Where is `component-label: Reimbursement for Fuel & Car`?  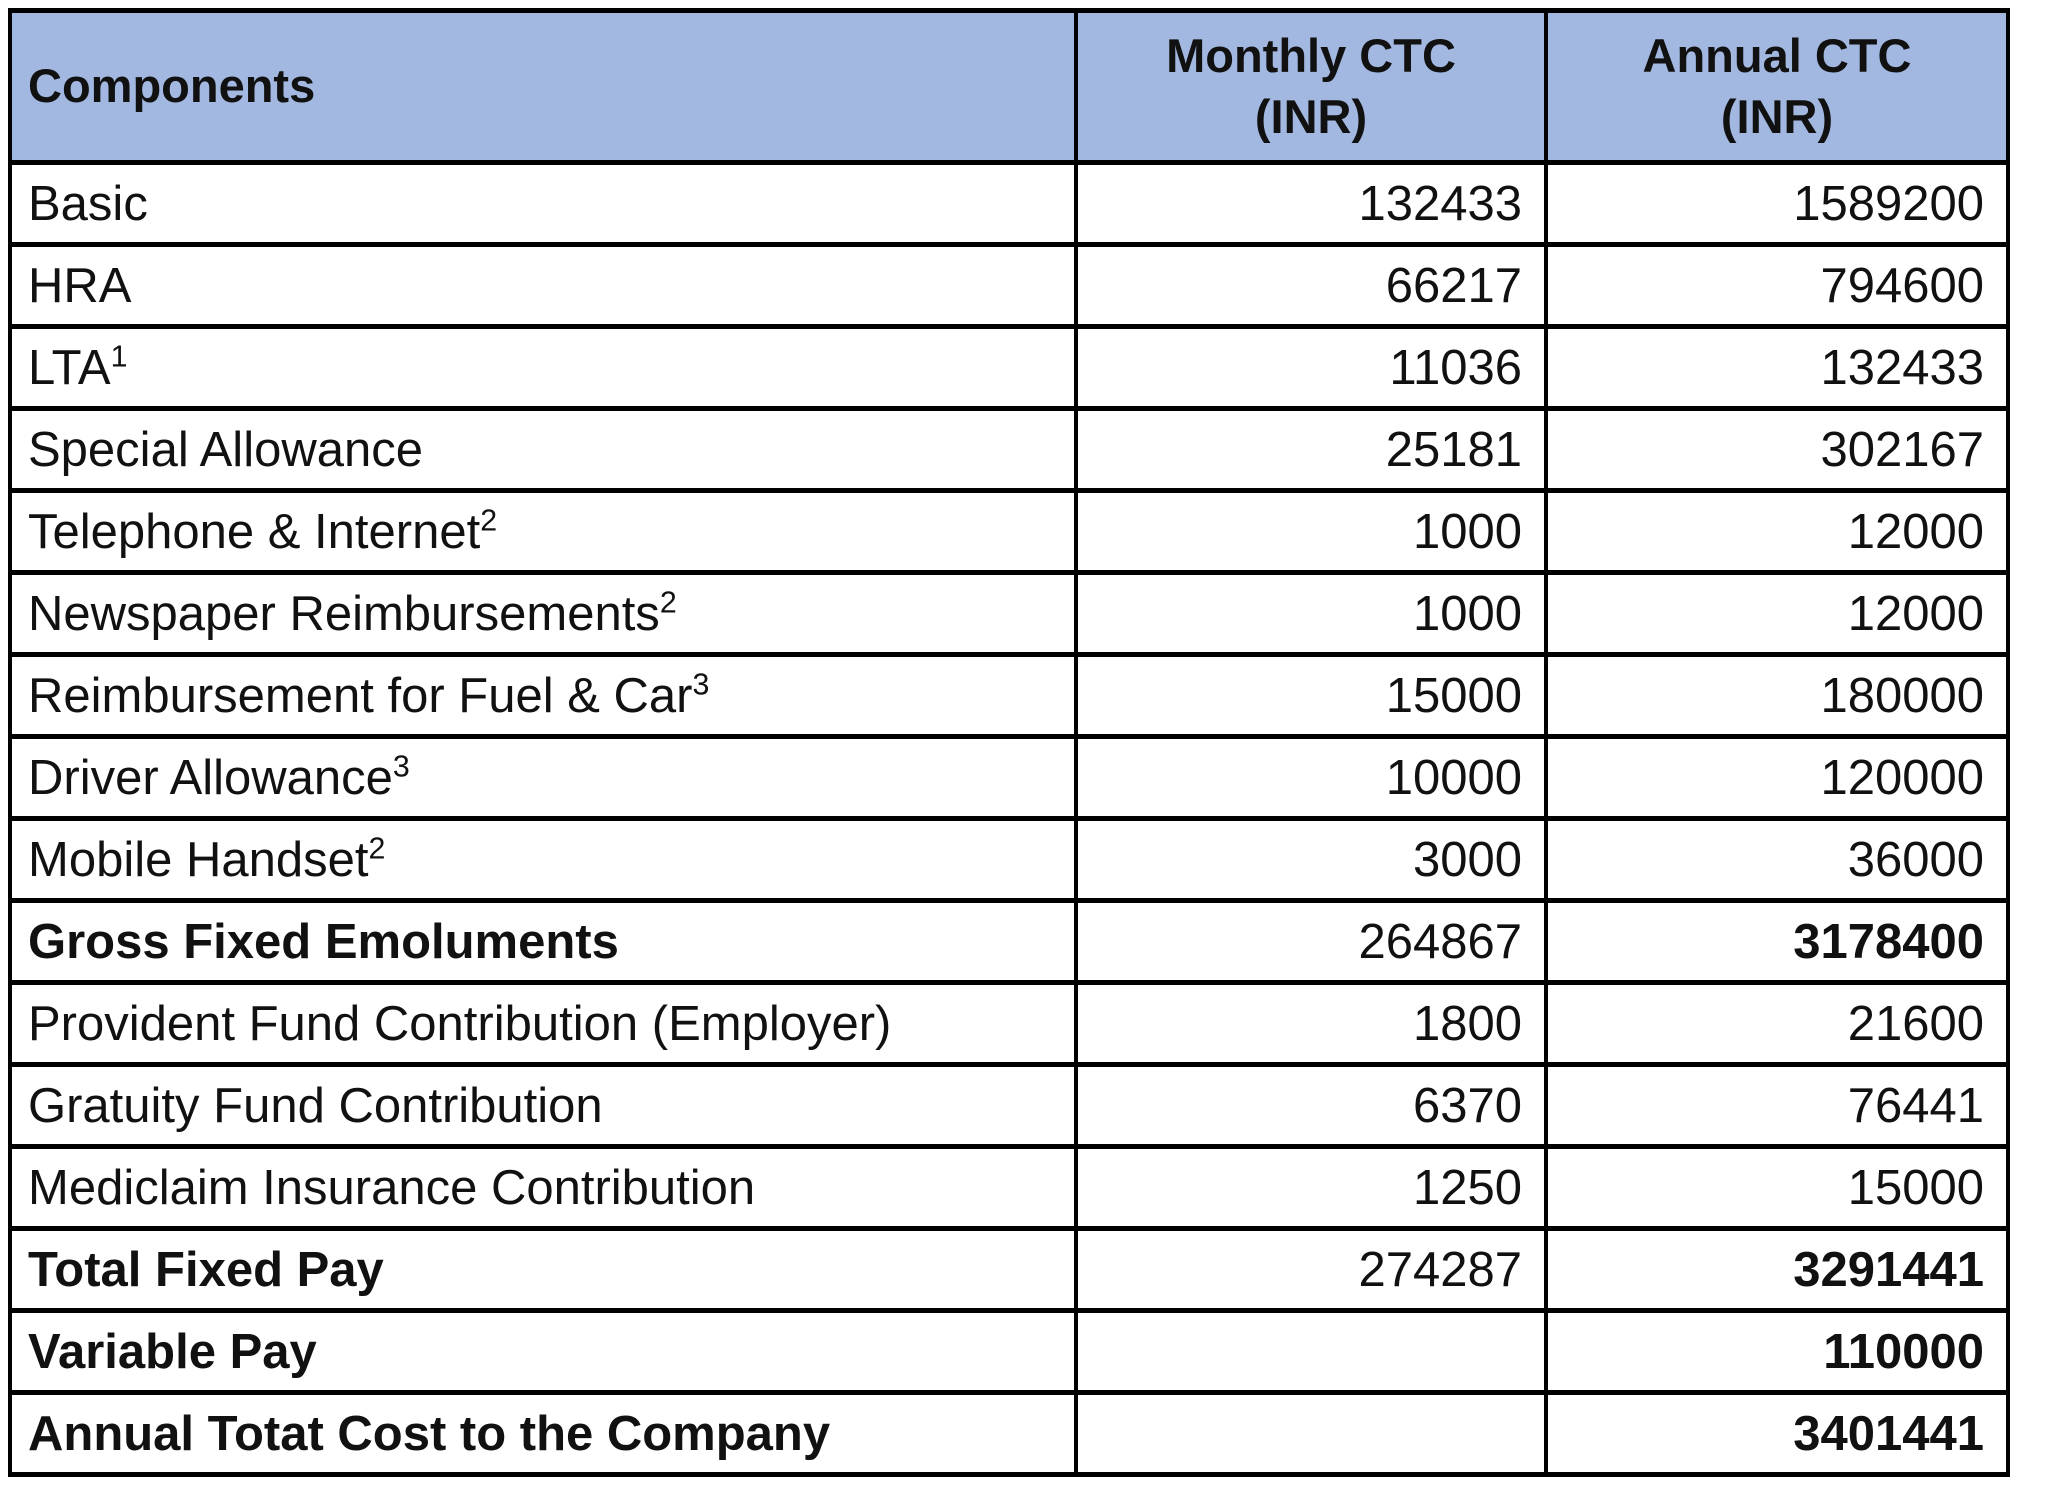 component-label: Reimbursement for Fuel & Car is located at coordinates (360, 695).